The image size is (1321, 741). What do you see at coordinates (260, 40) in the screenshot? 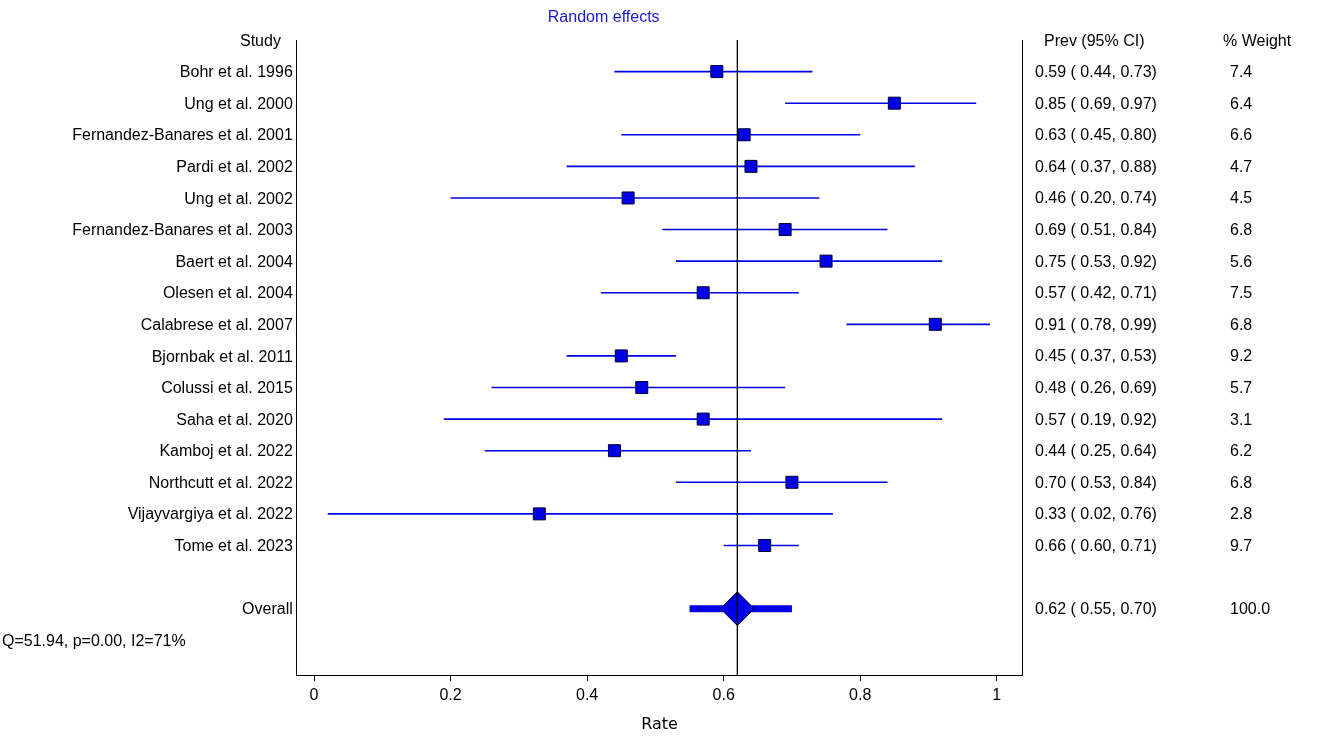
I see `text: Study` at bounding box center [260, 40].